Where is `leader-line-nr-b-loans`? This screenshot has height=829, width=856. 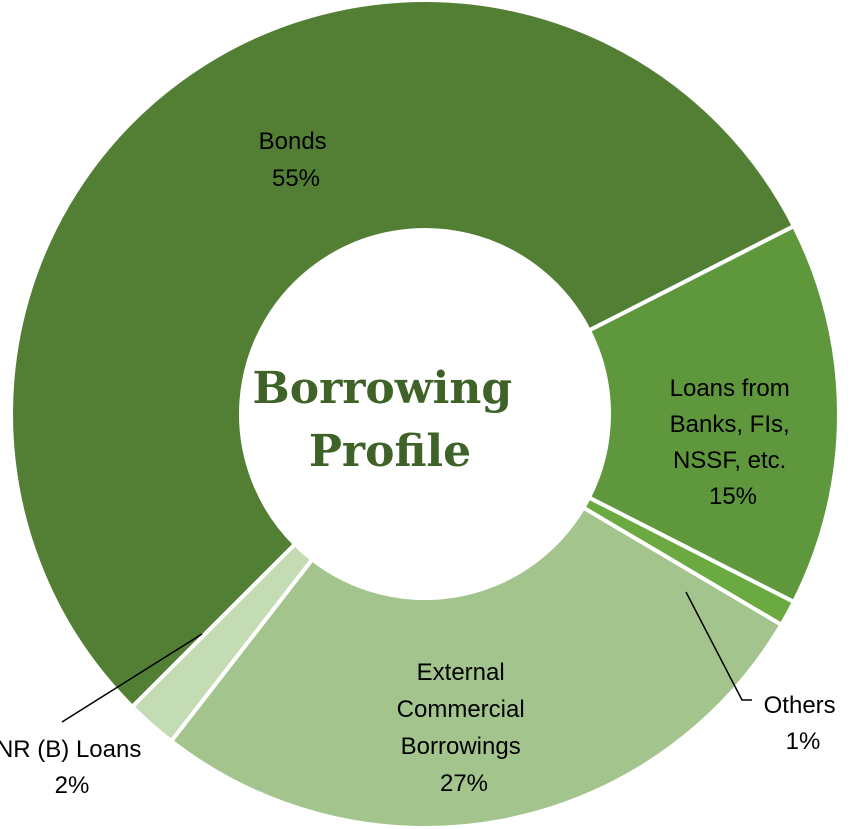 leader-line-nr-b-loans is located at coordinates (132, 678).